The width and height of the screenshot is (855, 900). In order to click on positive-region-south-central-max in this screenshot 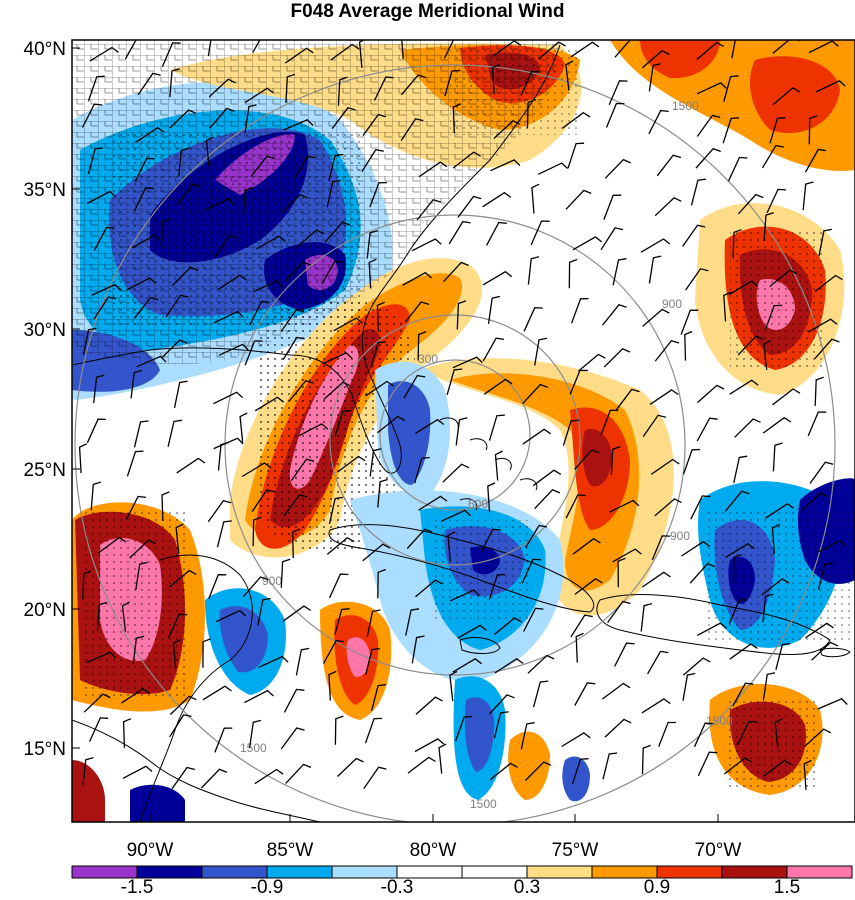, I will do `click(358, 657)`.